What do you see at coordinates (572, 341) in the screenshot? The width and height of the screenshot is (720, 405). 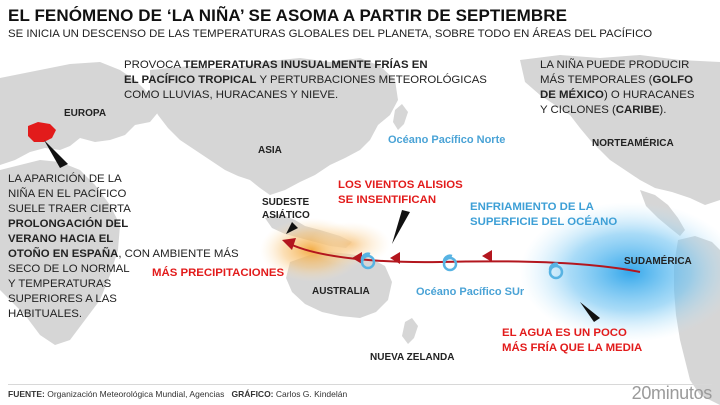 I see `callout-agua: EL AGUA ES UN POCO MÁS FRÍA QUE LA MEDIA` at bounding box center [572, 341].